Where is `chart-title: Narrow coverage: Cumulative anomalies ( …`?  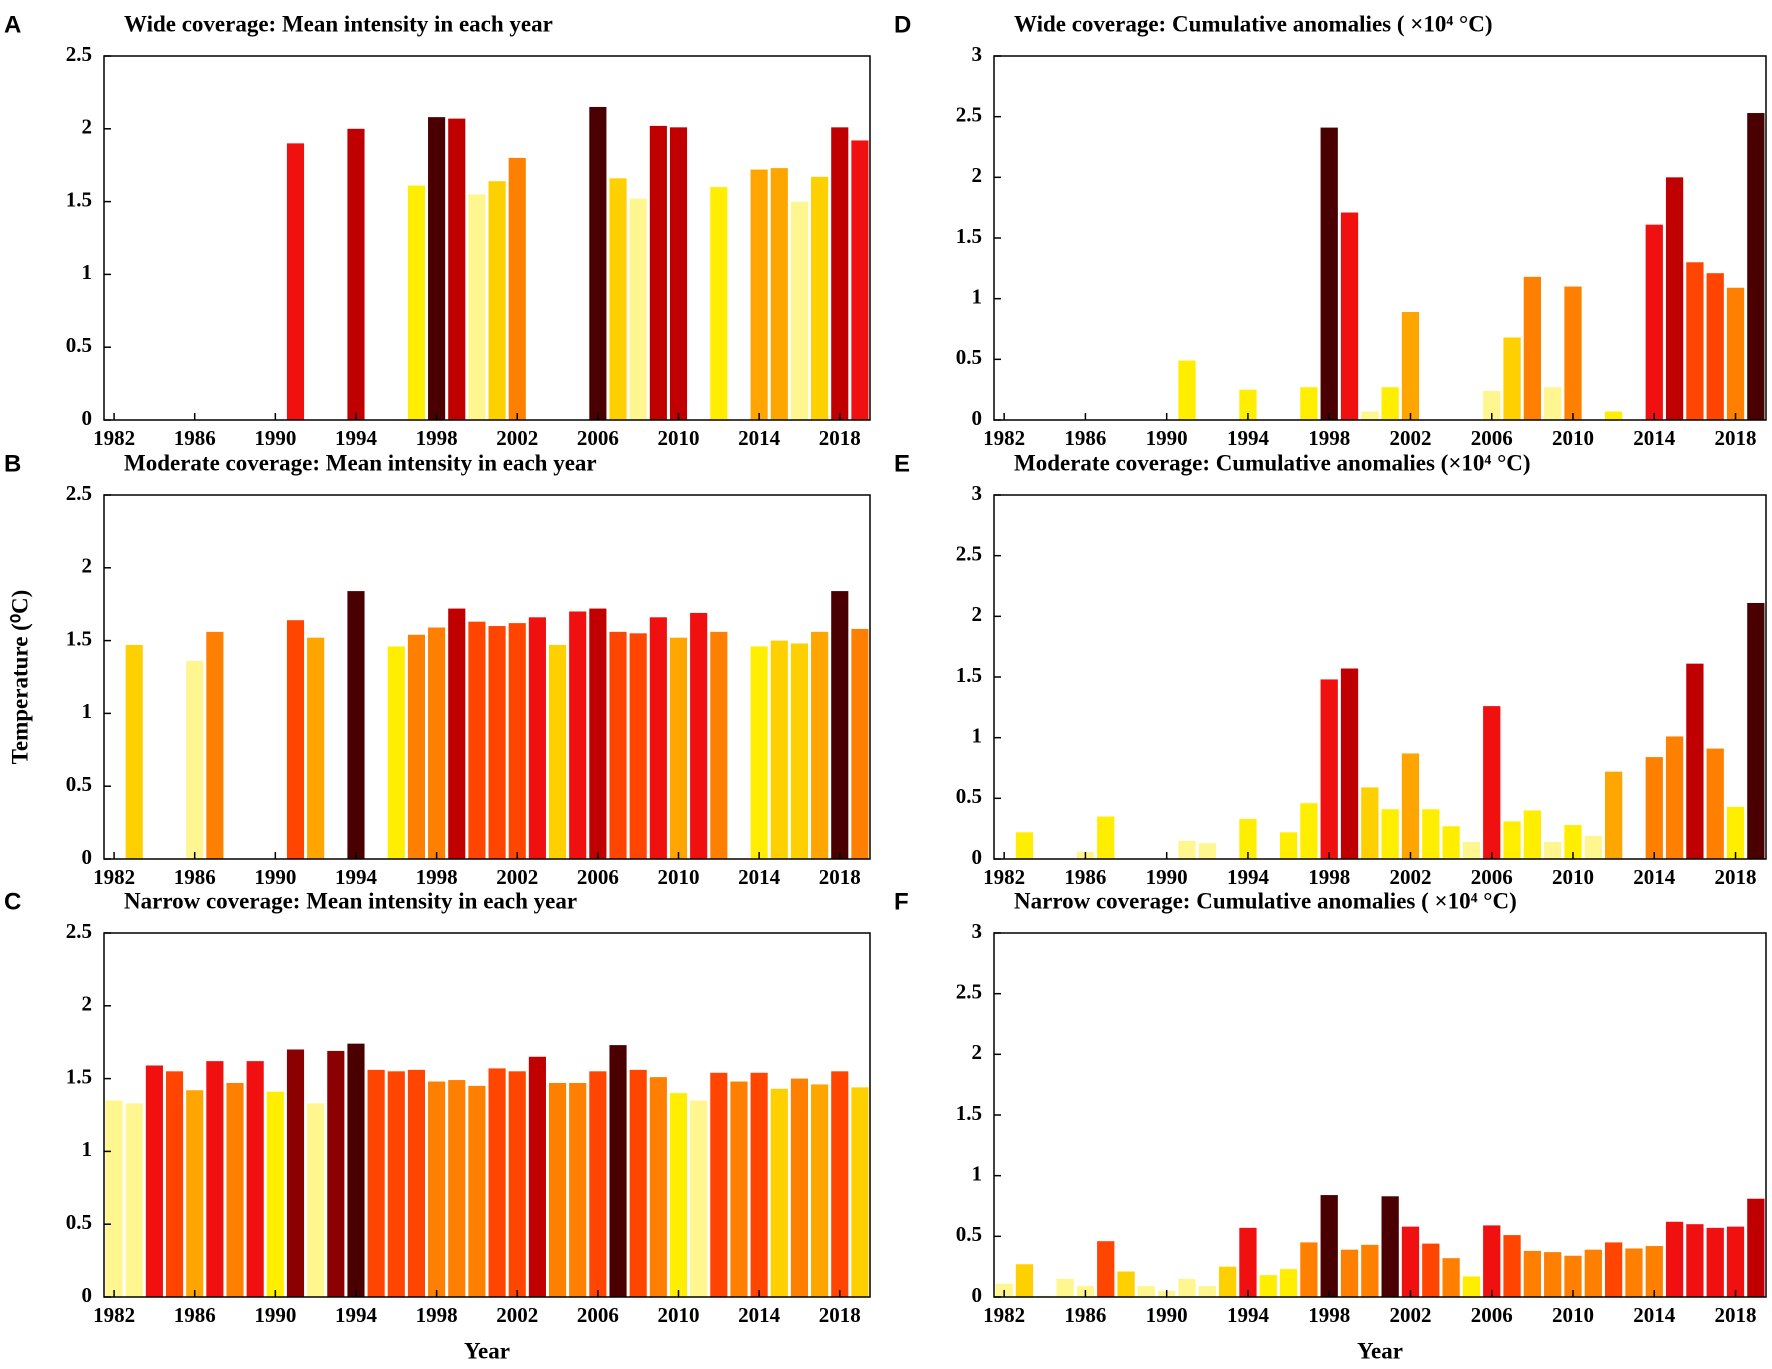
chart-title: Narrow coverage: Cumulative anomalies ( … is located at coordinates (1265, 900).